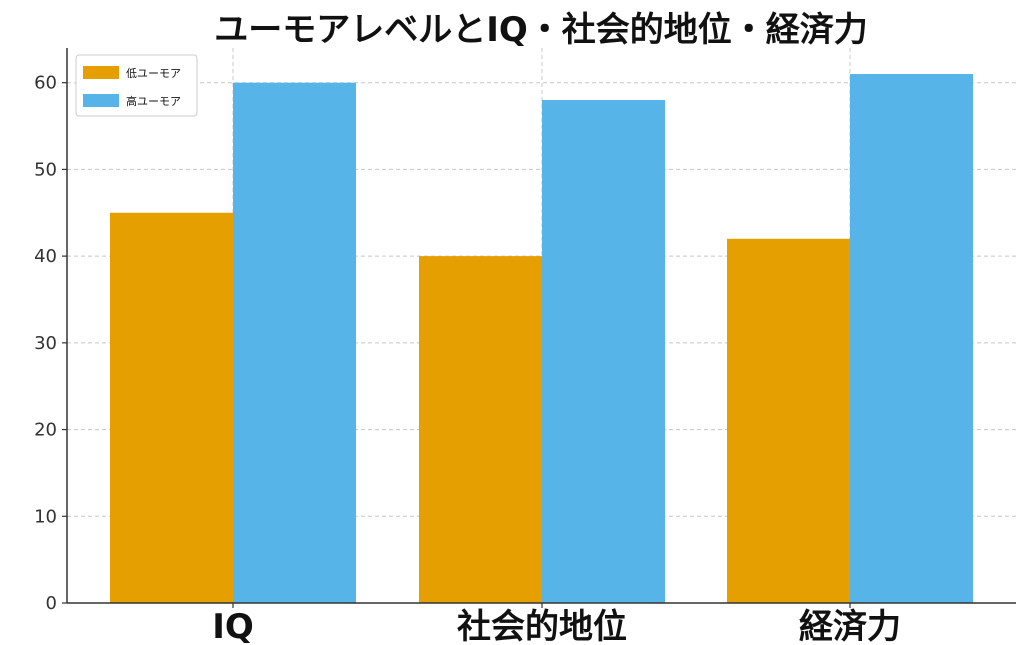  Describe the element at coordinates (45, 343) in the screenshot. I see `y-tick-label: 30` at that location.